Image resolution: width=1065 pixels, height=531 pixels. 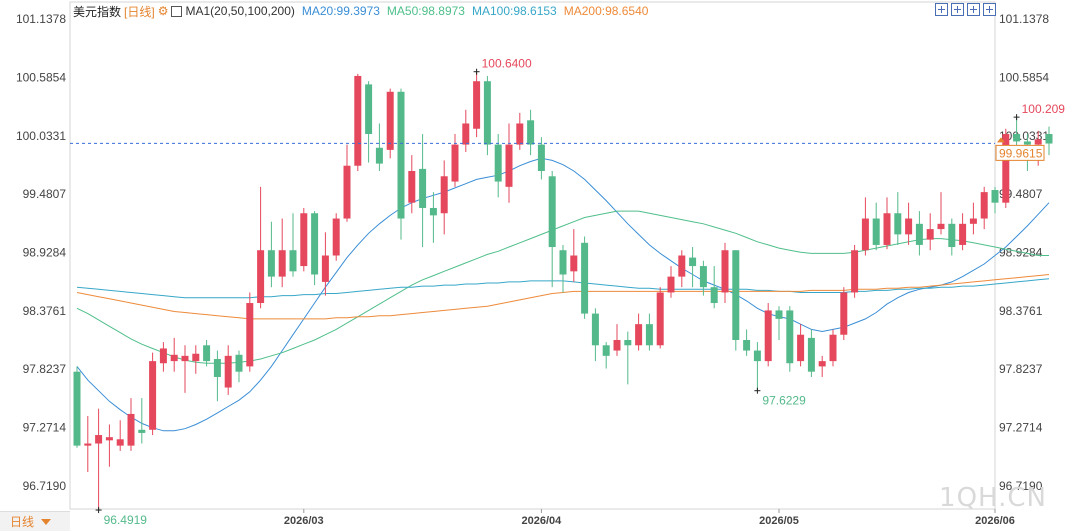 I want to click on y-tick-label-left: 100.5854, so click(x=41, y=77).